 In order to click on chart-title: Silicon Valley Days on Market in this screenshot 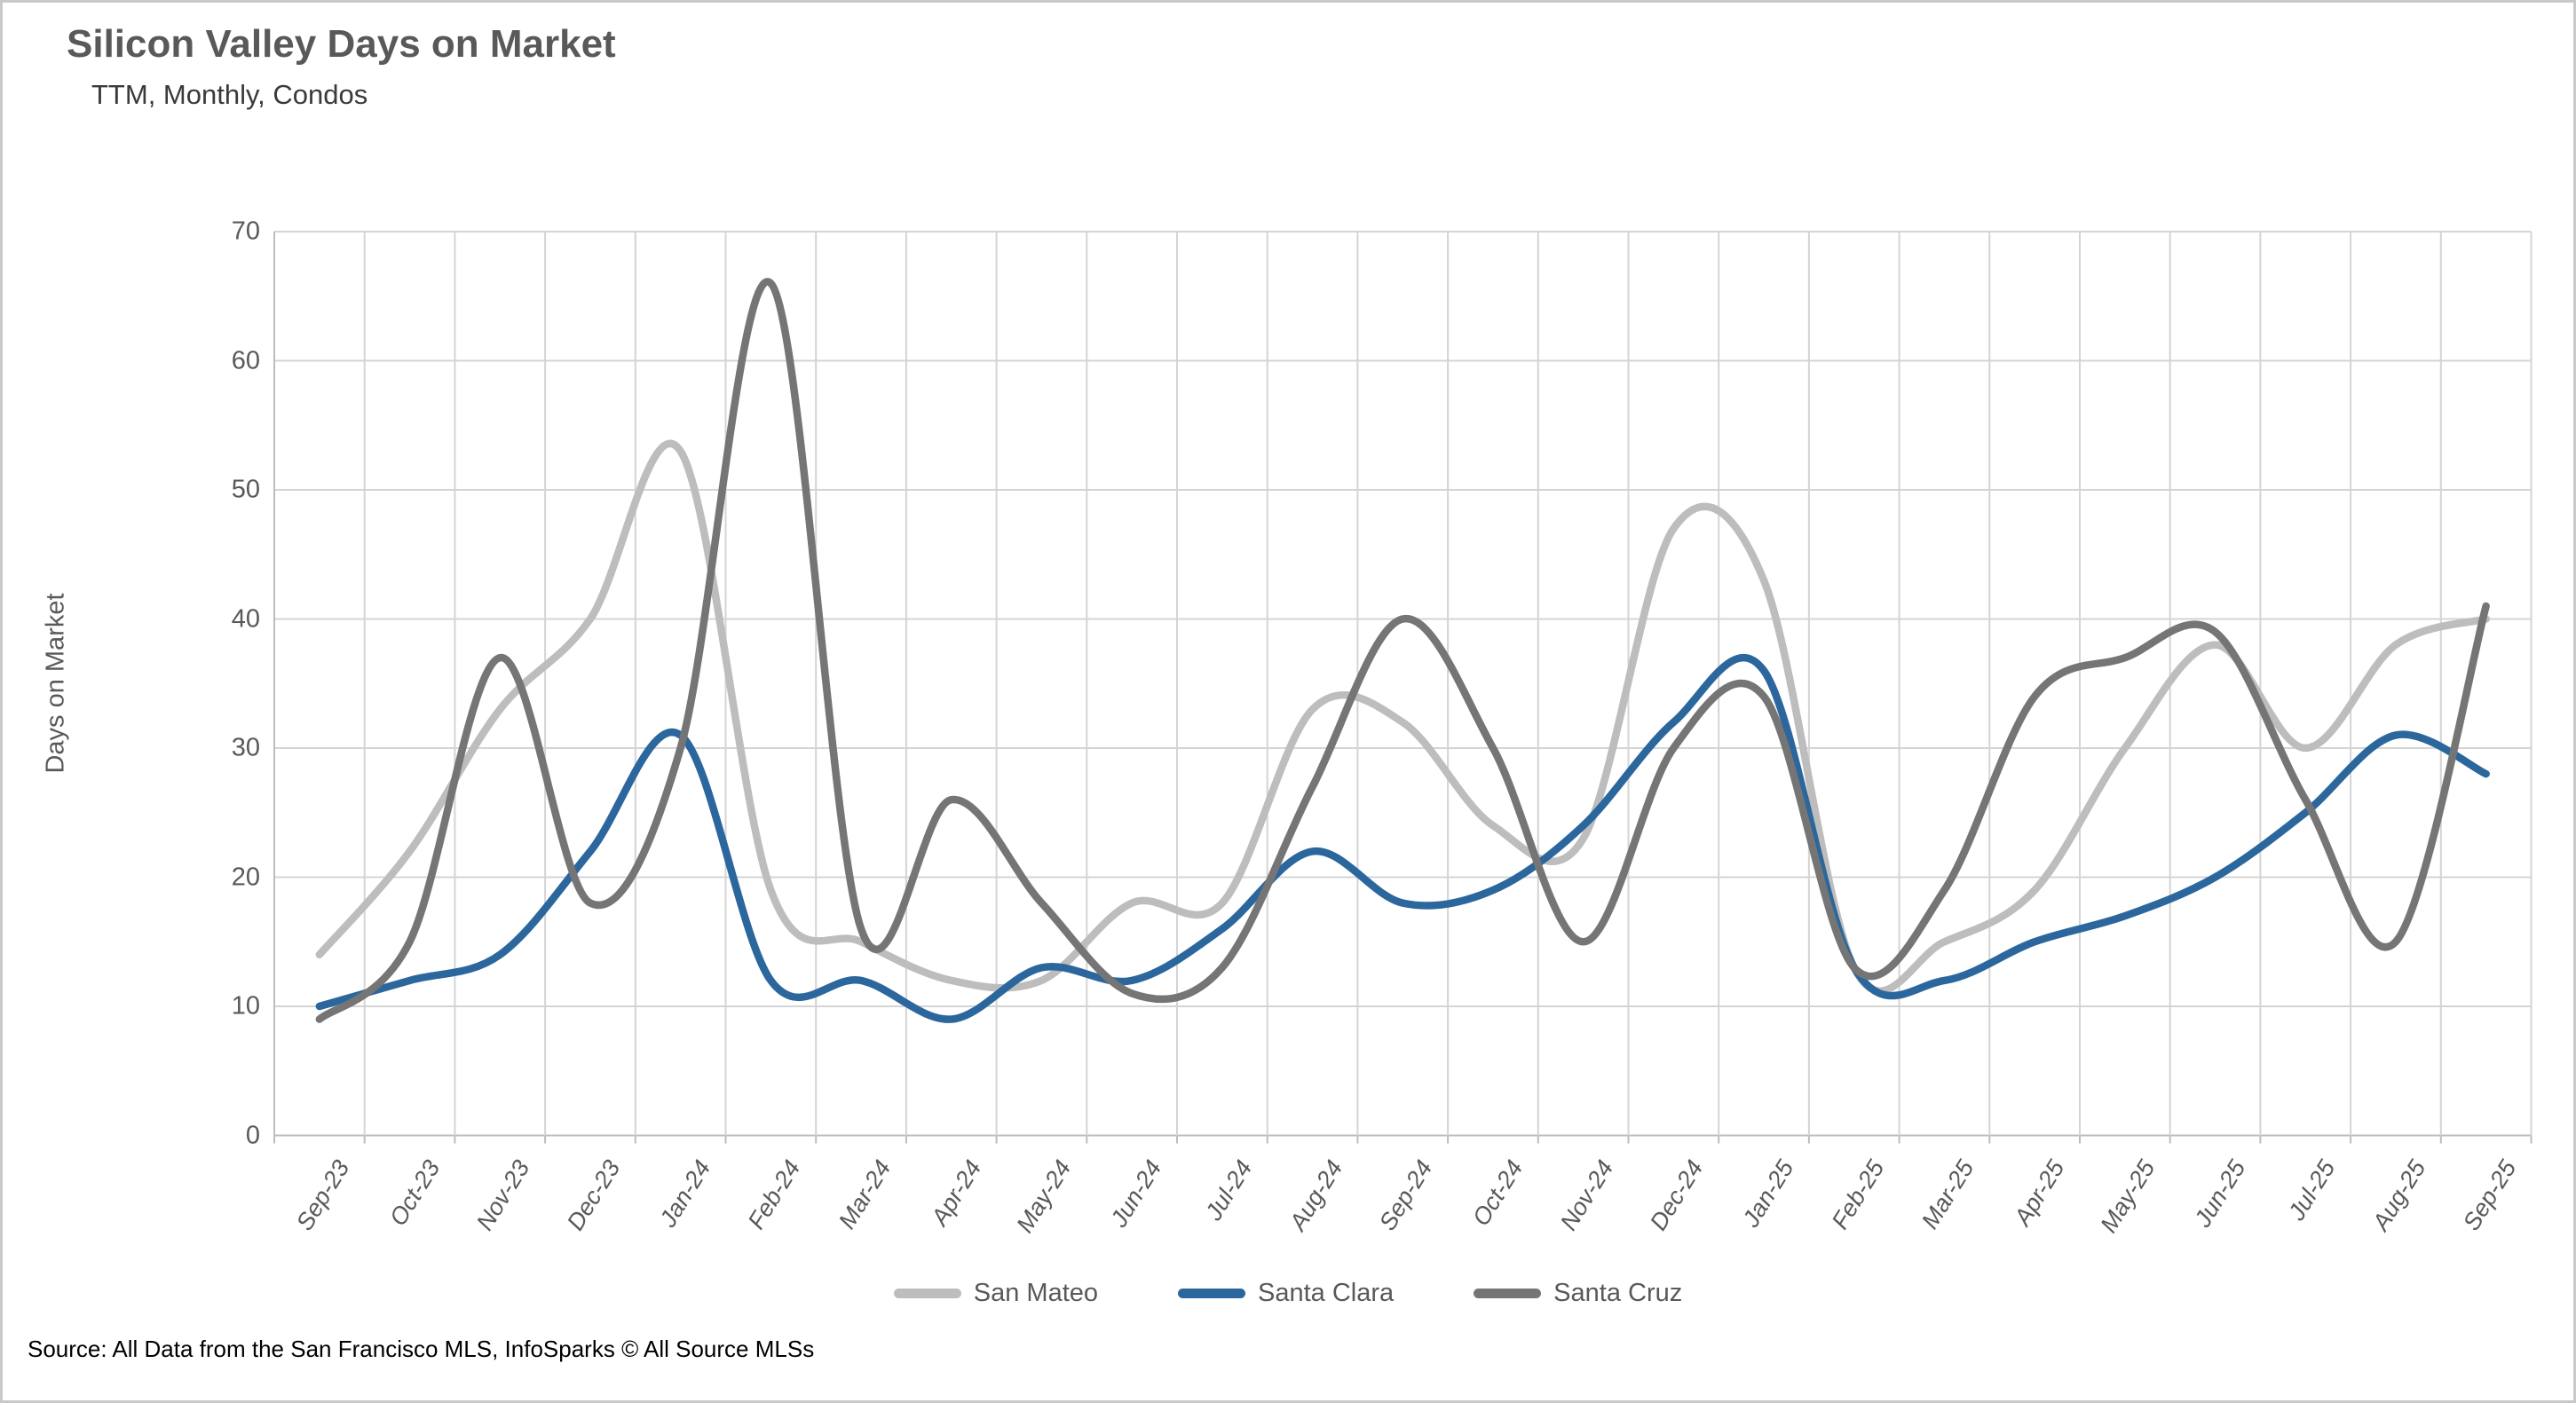, I will do `click(341, 44)`.